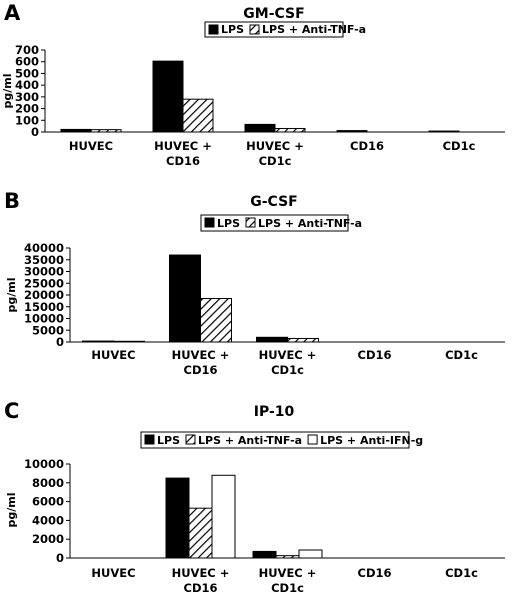  What do you see at coordinates (273, 202) in the screenshot?
I see `panel-title-g-csf: G-CSF` at bounding box center [273, 202].